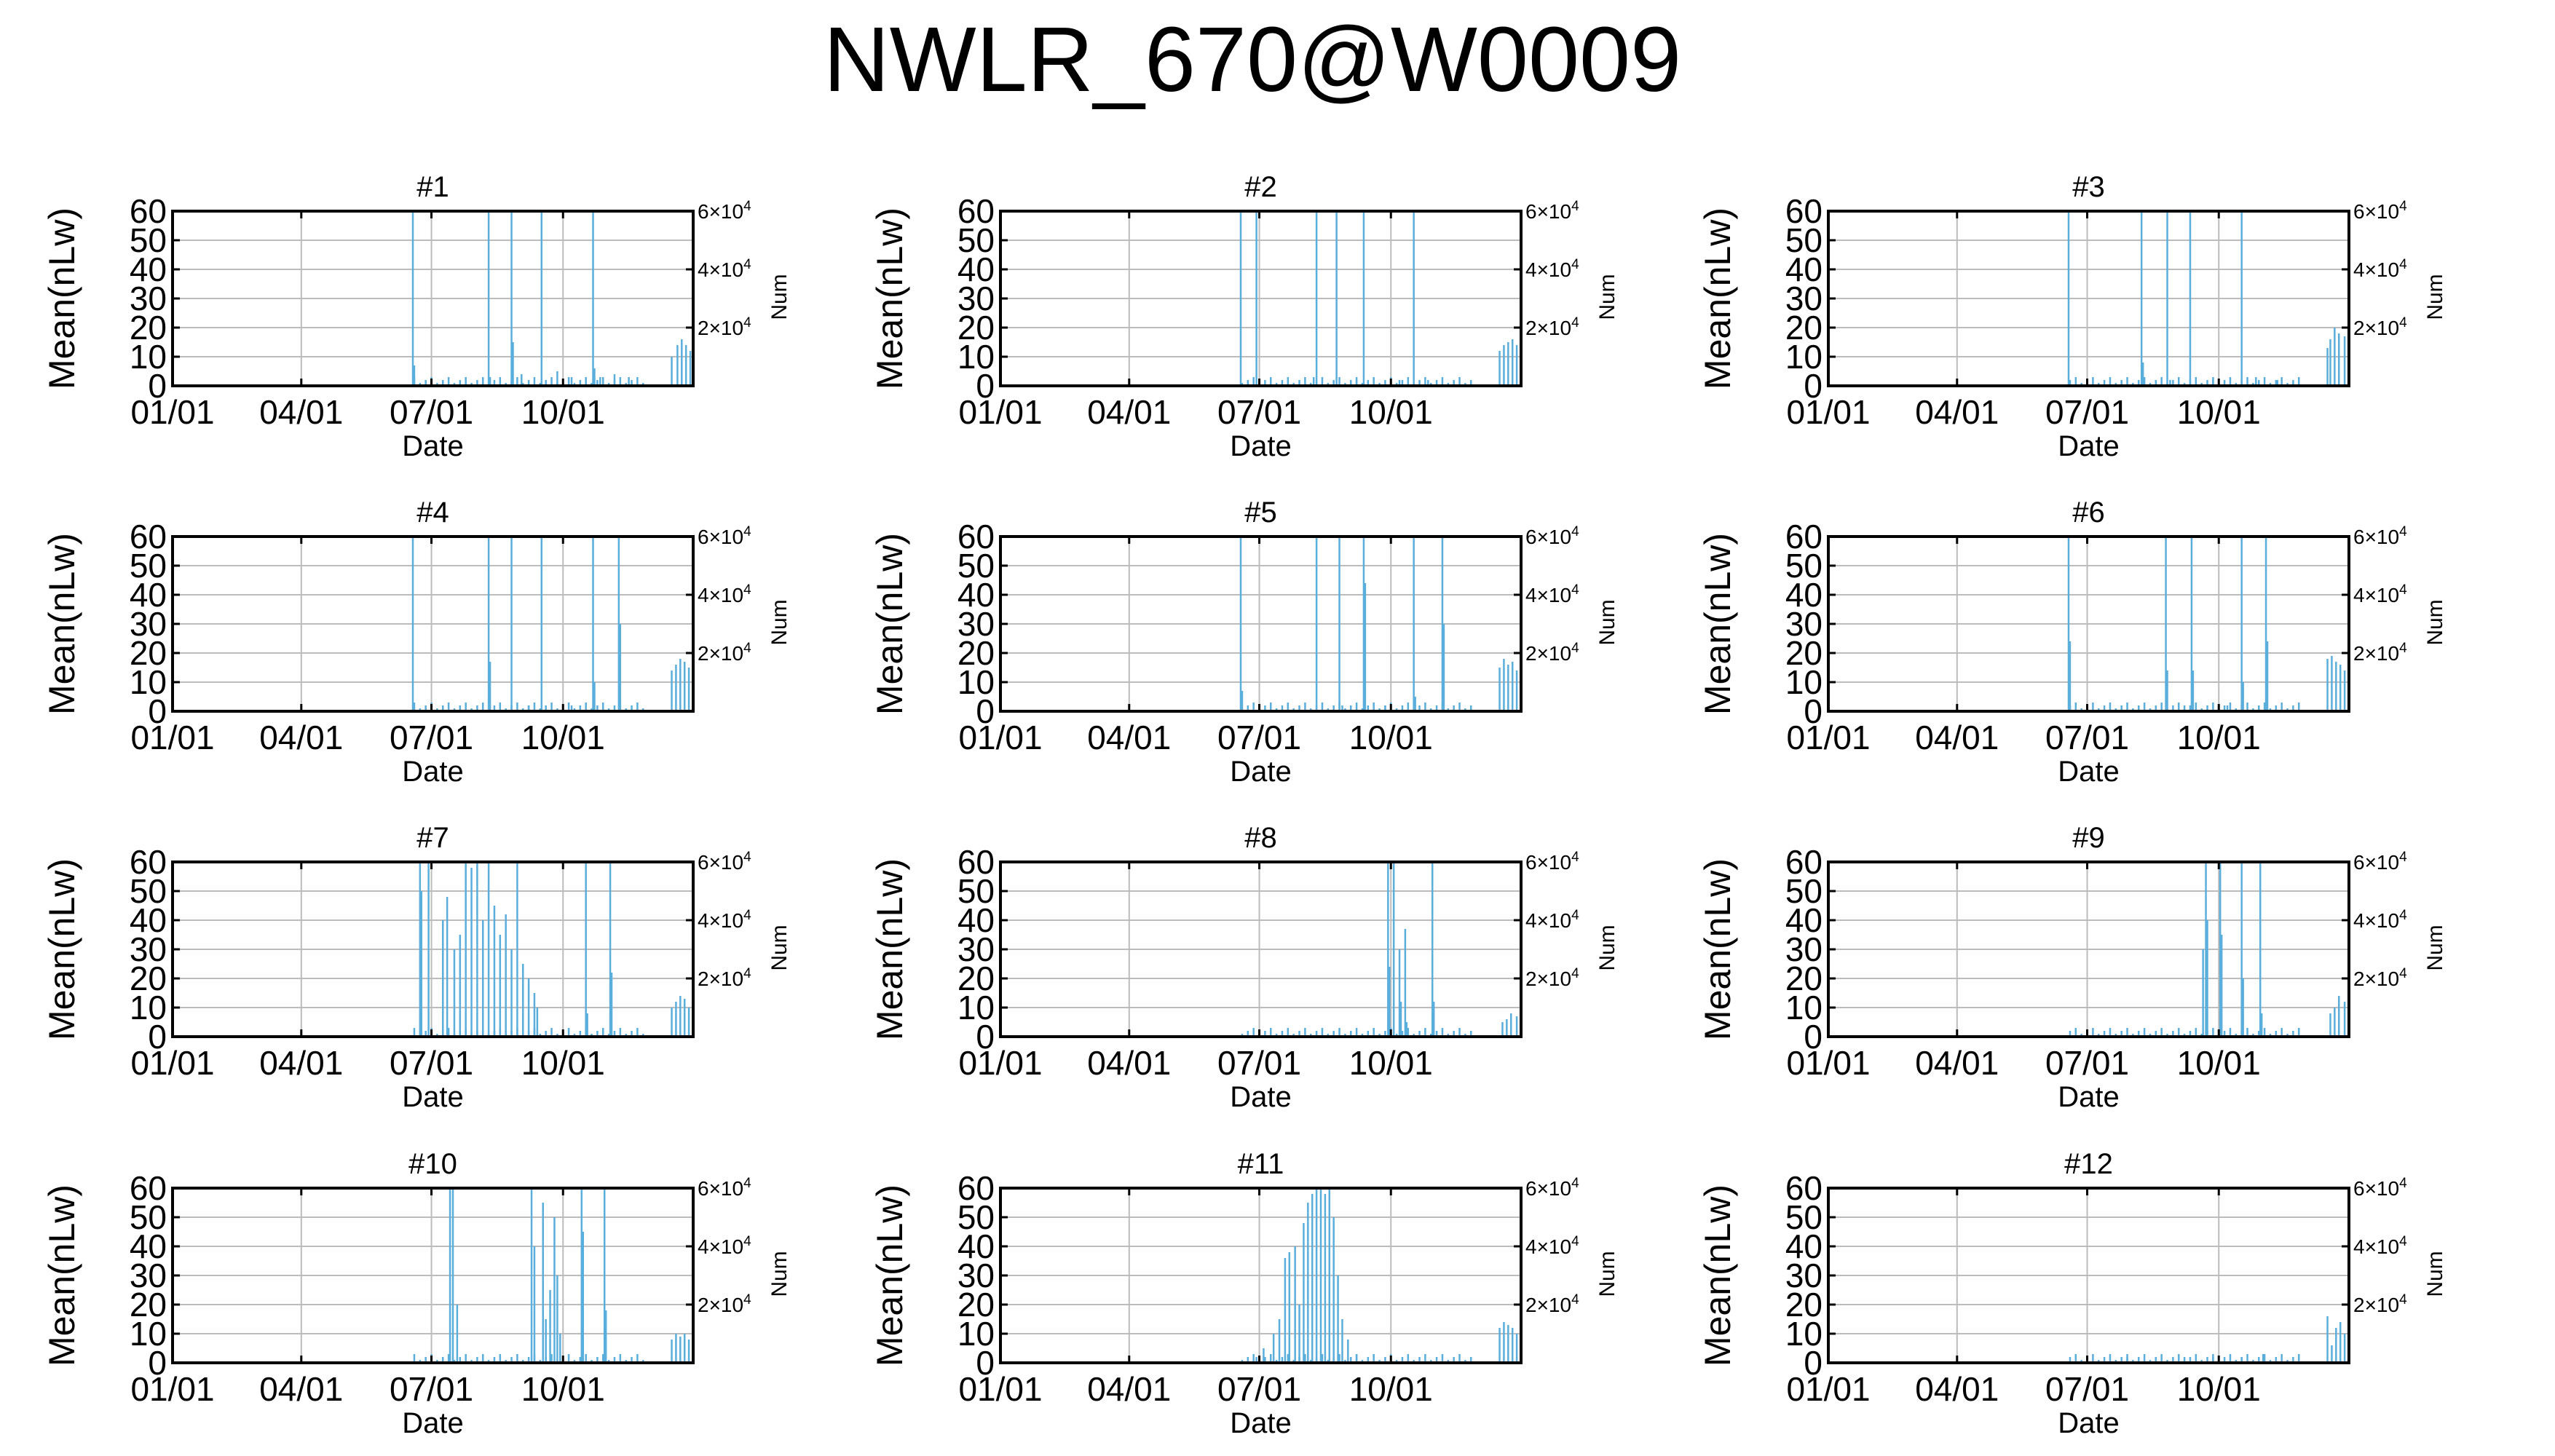 The height and width of the screenshot is (1456, 2555). What do you see at coordinates (1252, 59) in the screenshot?
I see `figure-title: NWLR_670@W0009` at bounding box center [1252, 59].